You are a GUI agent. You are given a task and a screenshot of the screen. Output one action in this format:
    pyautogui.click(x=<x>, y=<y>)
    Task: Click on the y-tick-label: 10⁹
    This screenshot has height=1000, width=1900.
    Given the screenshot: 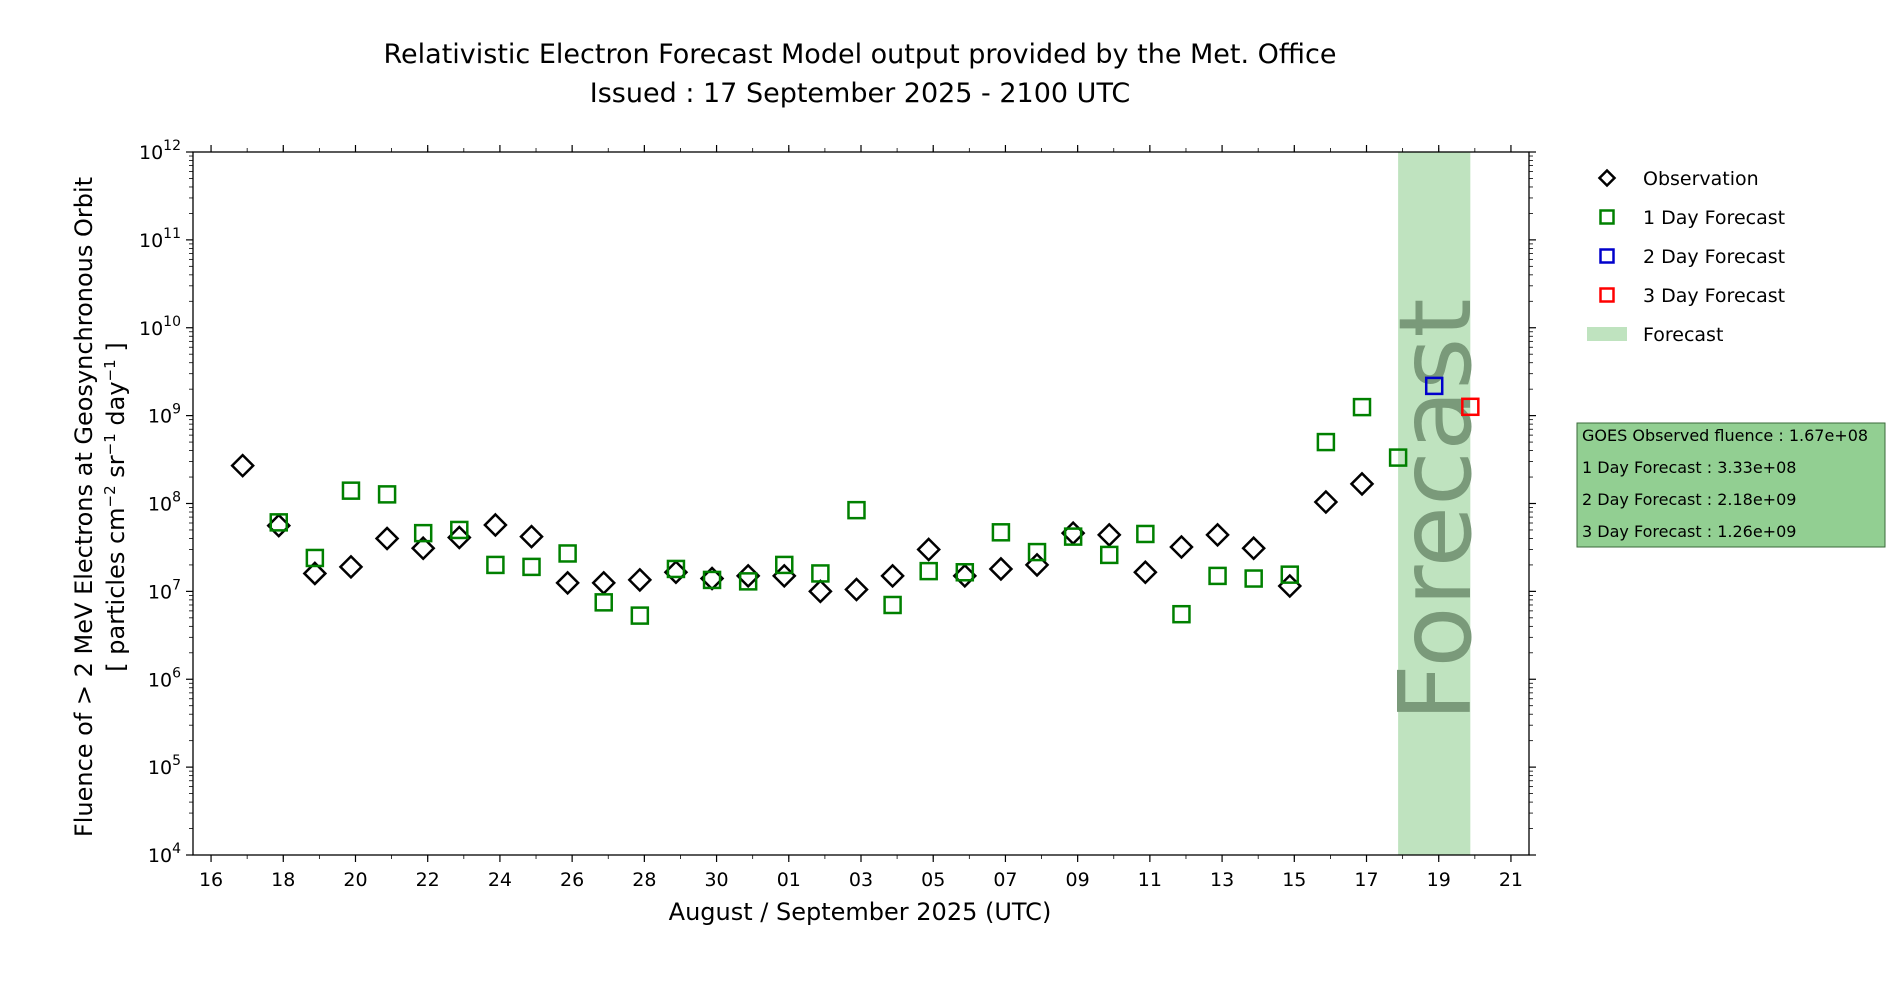 What is the action you would take?
    pyautogui.click(x=164, y=415)
    